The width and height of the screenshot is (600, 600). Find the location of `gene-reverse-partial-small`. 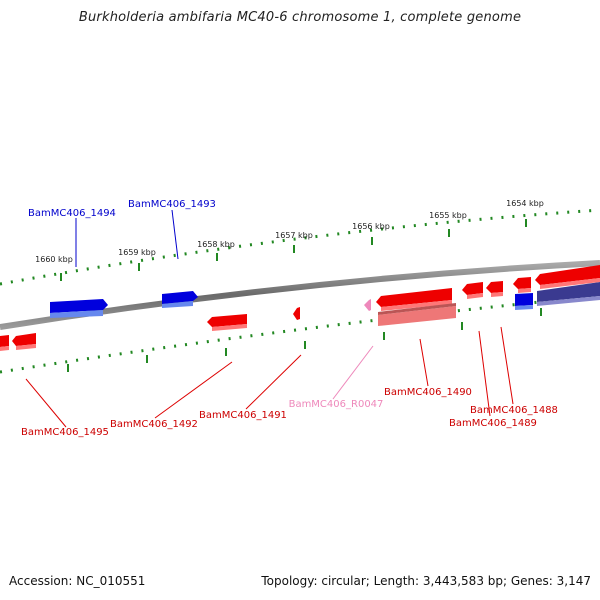

gene-reverse-partial-small is located at coordinates (522, 285).